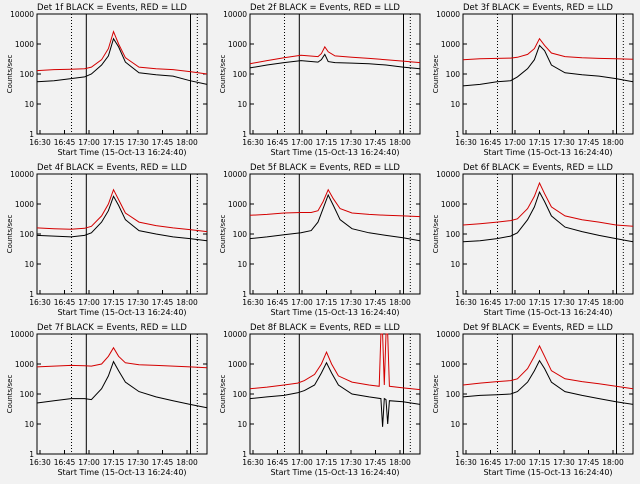  What do you see at coordinates (325, 8) in the screenshot?
I see `panel-title: Det 2f BLACK = Events, RED = LLD` at bounding box center [325, 8].